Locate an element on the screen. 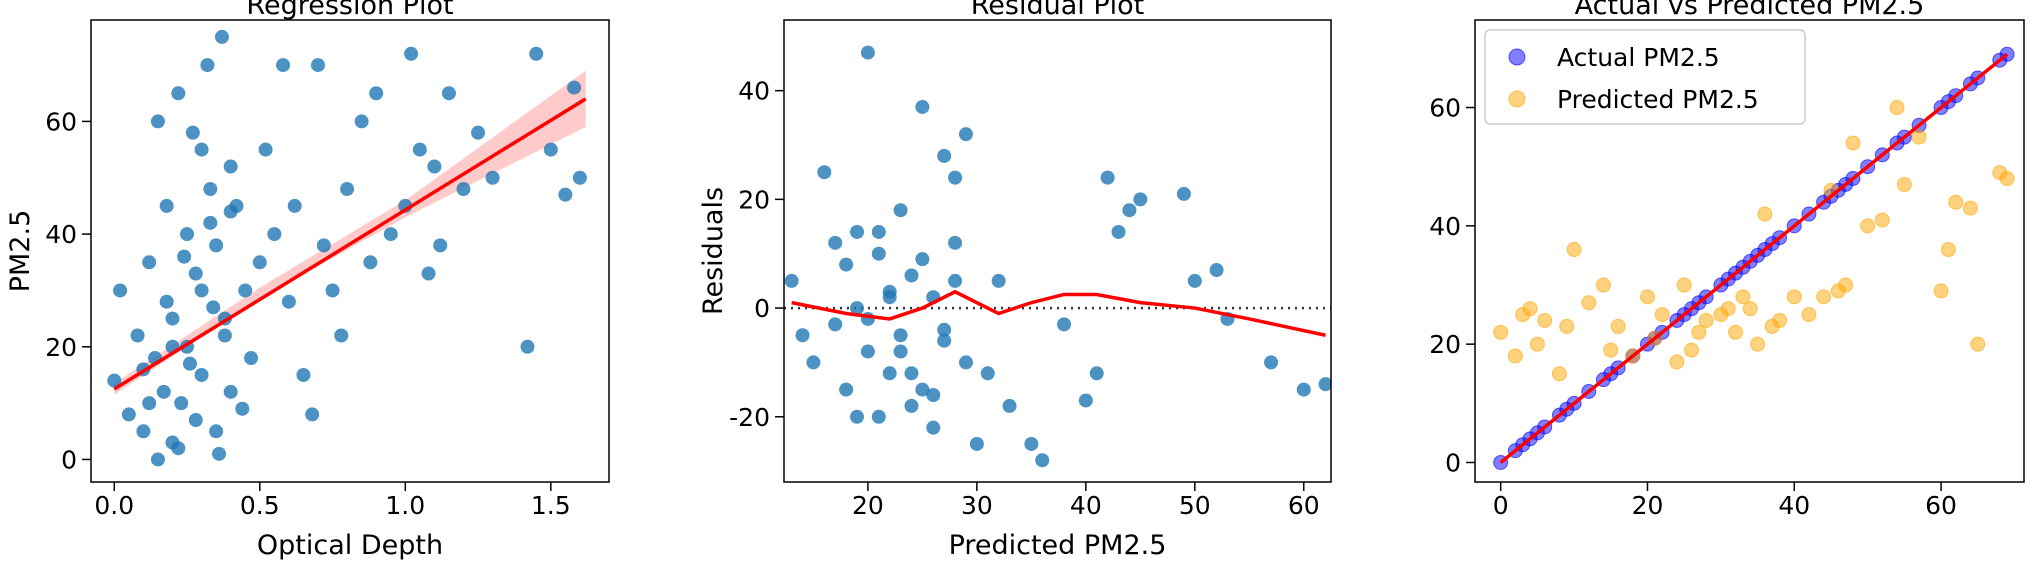 This screenshot has height=573, width=2032. y-tick-label: 60 is located at coordinates (61, 121).